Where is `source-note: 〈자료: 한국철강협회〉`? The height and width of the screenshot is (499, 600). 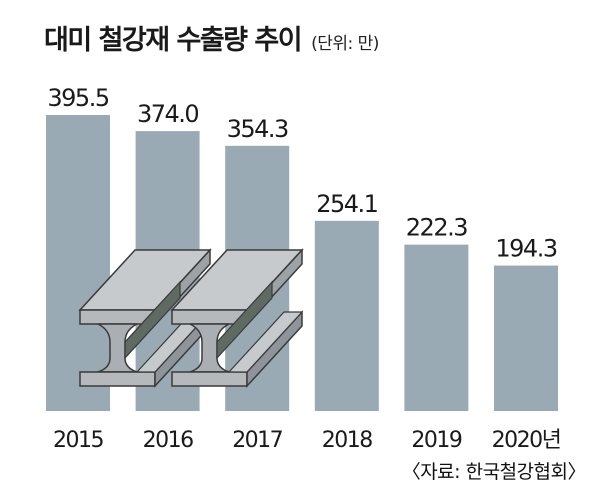
source-note: 〈자료: 한국철강협회〉 is located at coordinates (494, 472).